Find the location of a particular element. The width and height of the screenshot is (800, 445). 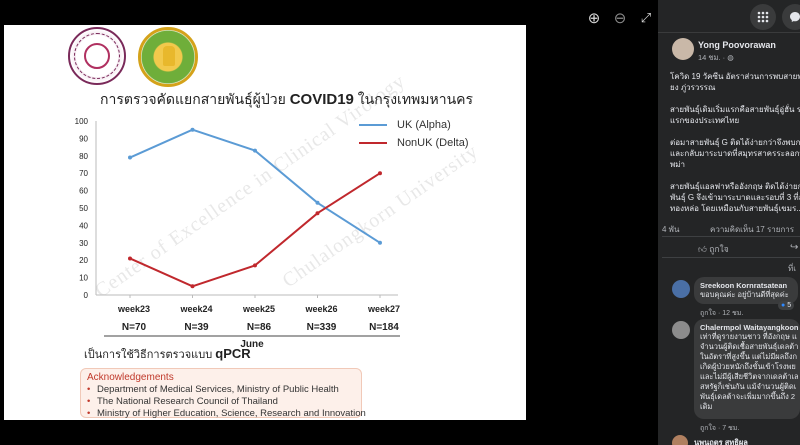

post-time: 14 ชม. · is located at coordinates (713, 57).